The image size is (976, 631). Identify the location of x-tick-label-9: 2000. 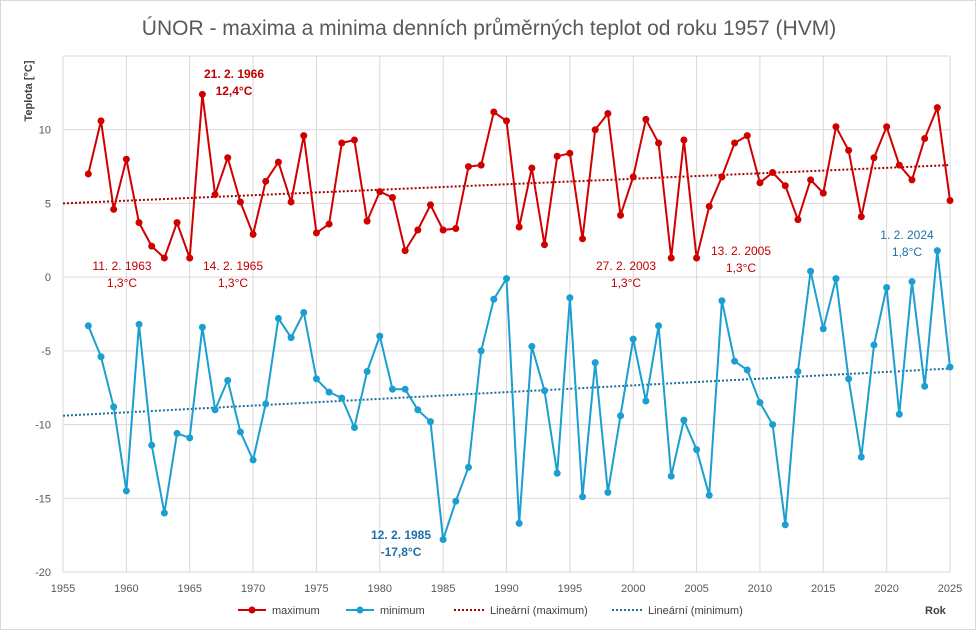
(633, 589).